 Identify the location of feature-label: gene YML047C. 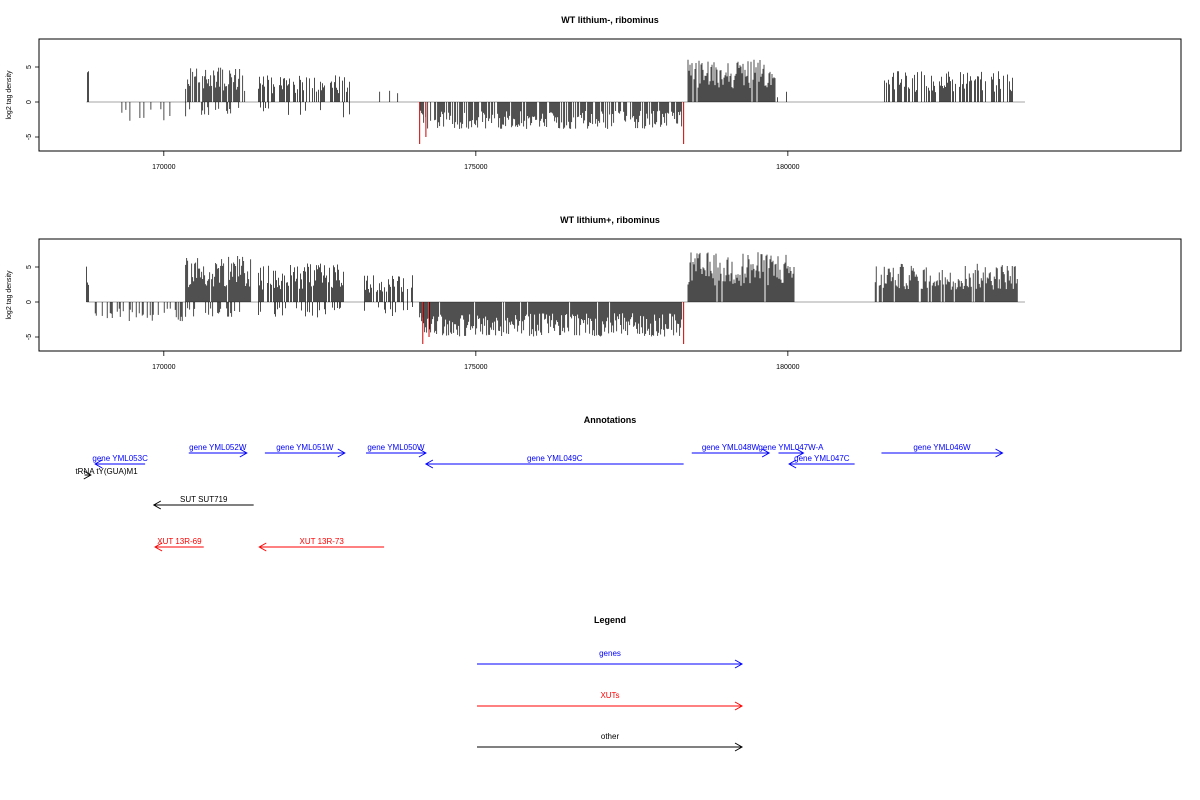
(822, 458).